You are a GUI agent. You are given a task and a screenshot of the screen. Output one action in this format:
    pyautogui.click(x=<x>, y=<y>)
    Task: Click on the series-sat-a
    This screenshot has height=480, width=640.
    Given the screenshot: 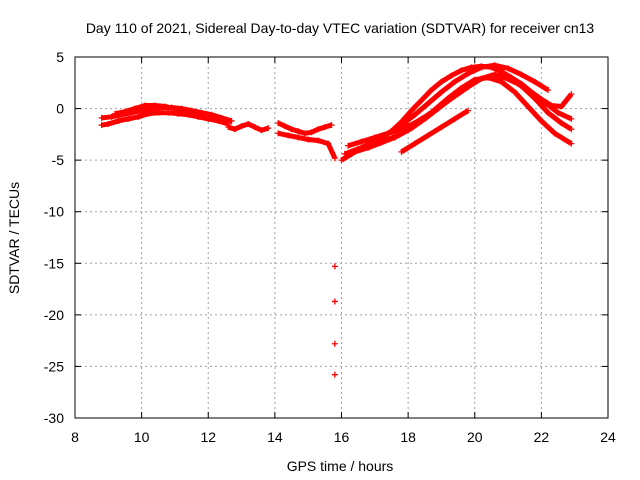 What is the action you would take?
    pyautogui.click(x=165, y=119)
    